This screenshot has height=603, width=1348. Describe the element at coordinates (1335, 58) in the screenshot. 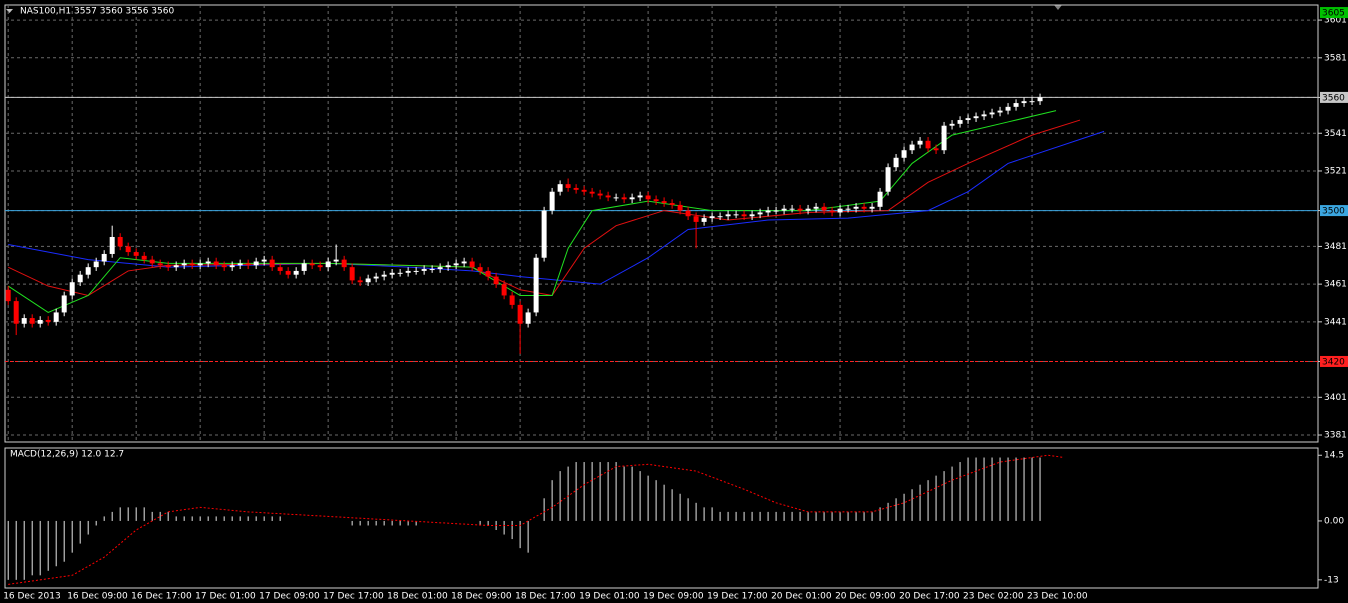

I see `y-tick-label: 3581` at that location.